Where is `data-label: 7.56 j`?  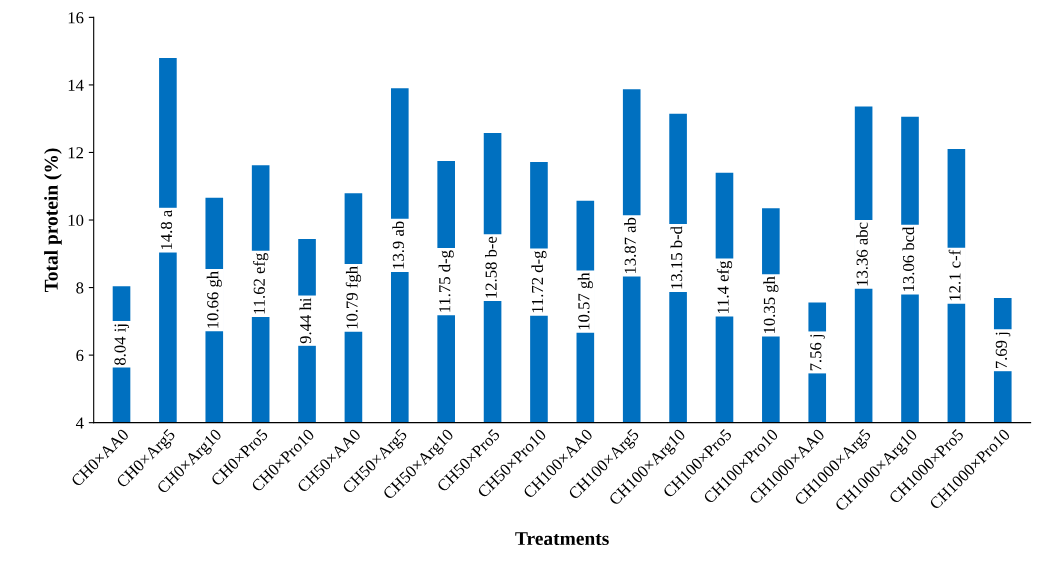
data-label: 7.56 j is located at coordinates (817, 352).